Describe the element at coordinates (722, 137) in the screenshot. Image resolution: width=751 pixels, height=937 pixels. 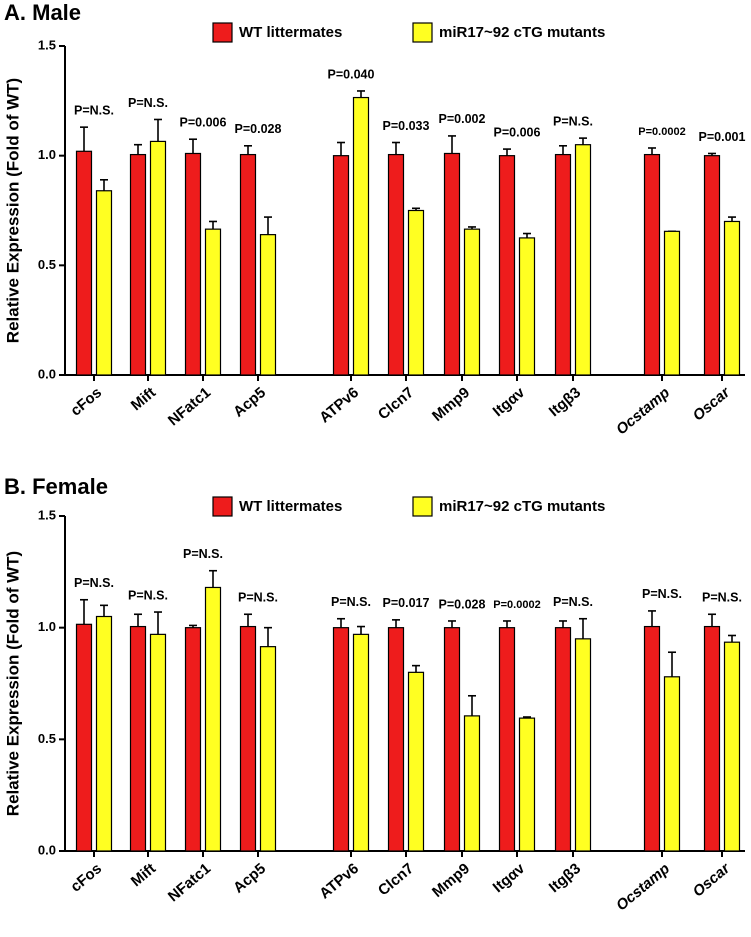
I see `p-value-annotation: P=0.001` at that location.